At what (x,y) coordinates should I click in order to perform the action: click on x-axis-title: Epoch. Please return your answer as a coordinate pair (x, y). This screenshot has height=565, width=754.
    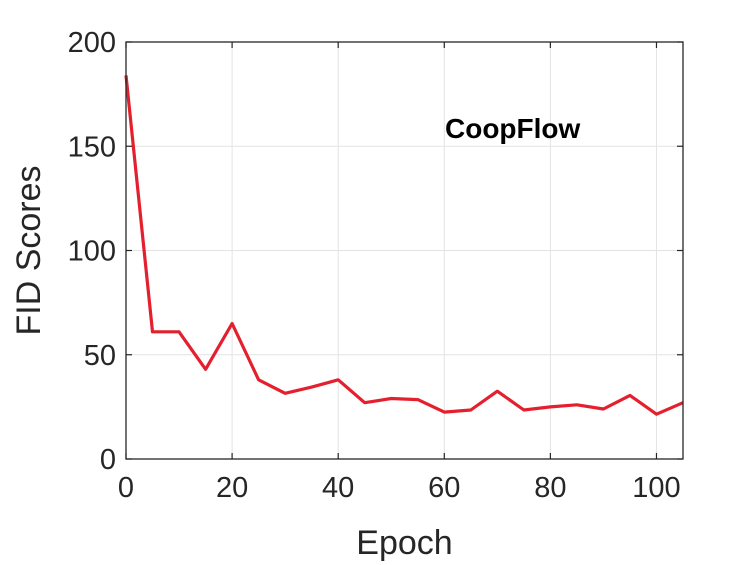
    Looking at the image, I should click on (404, 543).